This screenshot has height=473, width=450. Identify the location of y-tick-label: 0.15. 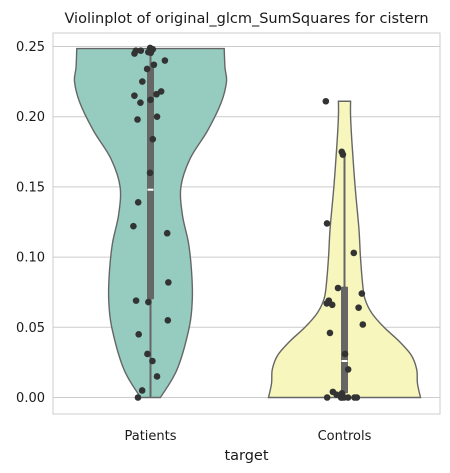
(30, 187).